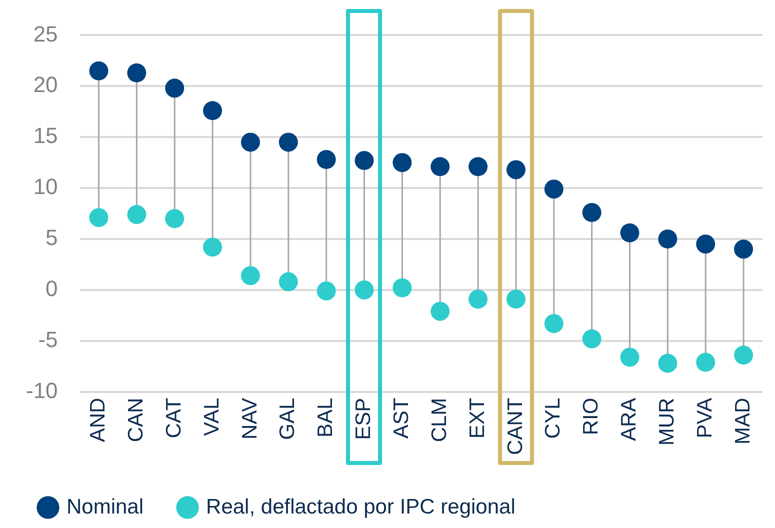  Describe the element at coordinates (52, 237) in the screenshot. I see `y-tick-label: 5` at that location.